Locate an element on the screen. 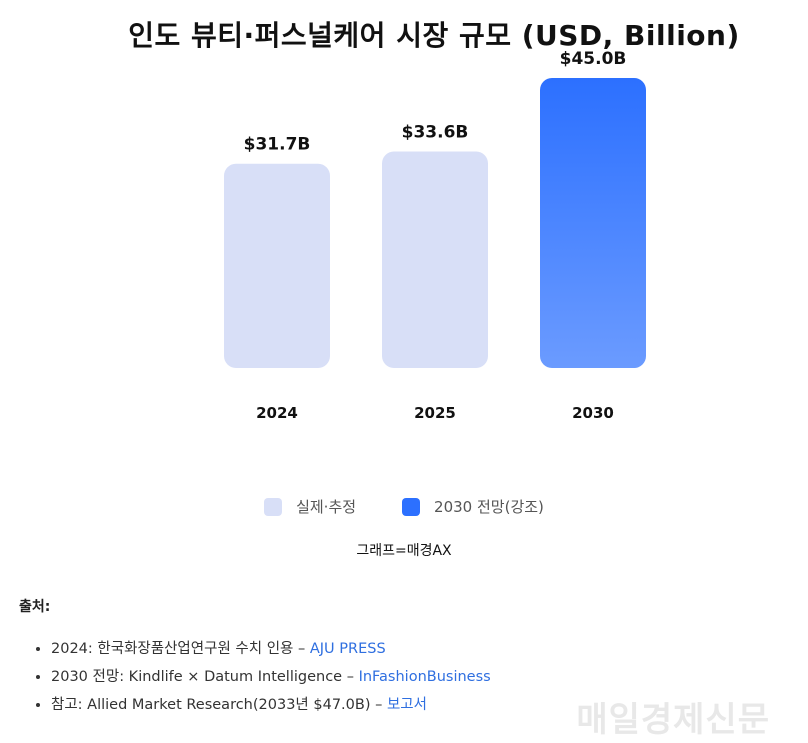 The height and width of the screenshot is (743, 808). legend-swatch-forecast is located at coordinates (411, 506).